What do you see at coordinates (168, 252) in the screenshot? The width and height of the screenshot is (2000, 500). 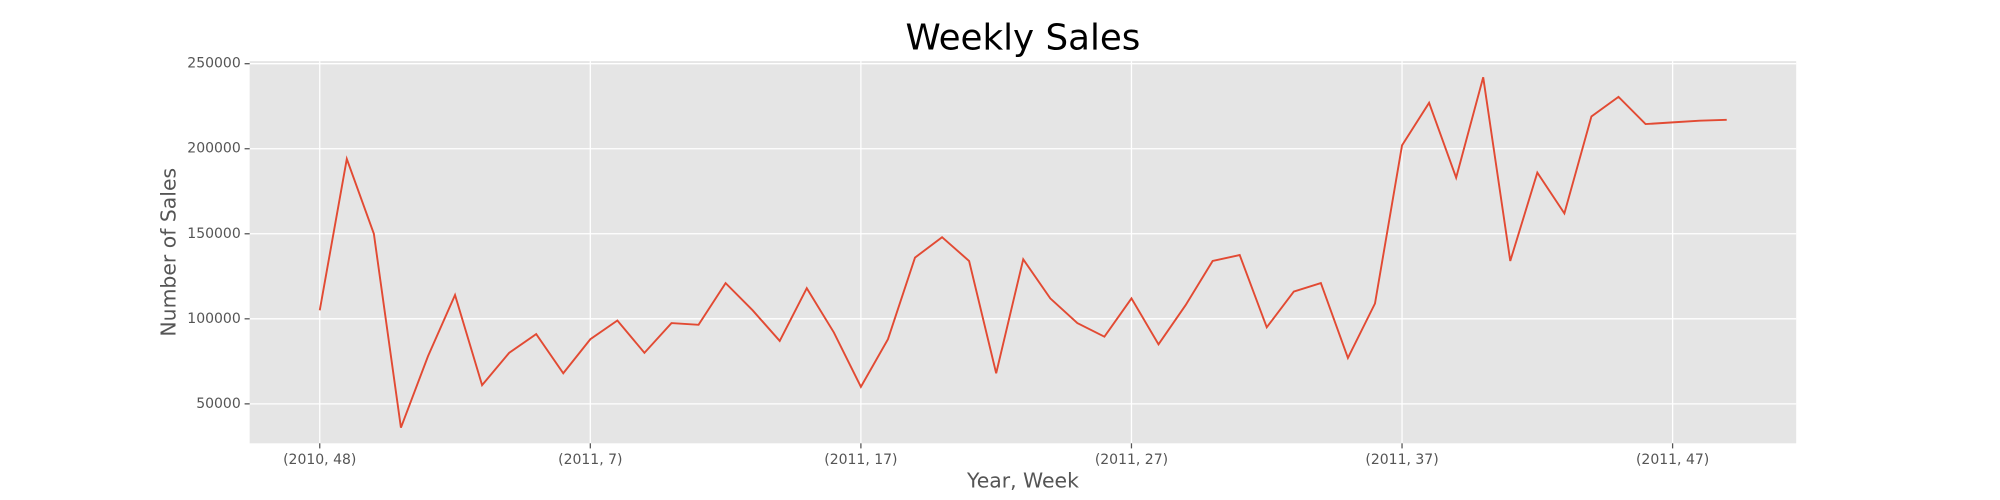 I see `y-axis-label: Number of Sales` at bounding box center [168, 252].